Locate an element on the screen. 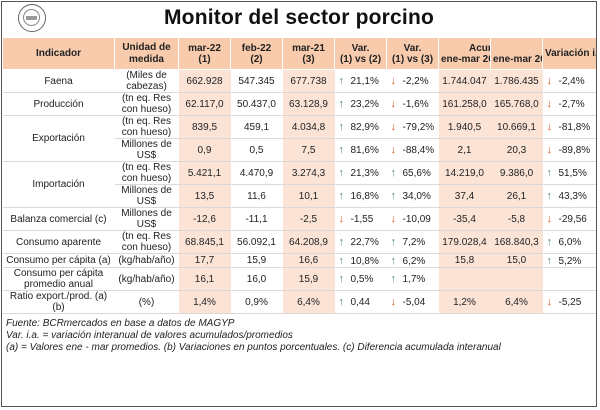 This screenshot has height=410, width=600. variacion-cell: ↓ -2,4% is located at coordinates (569, 81).